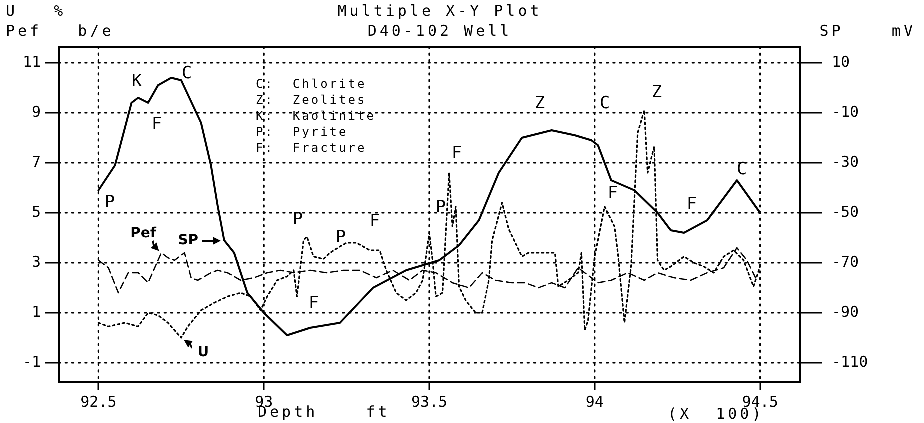  What do you see at coordinates (311, 84) in the screenshot?
I see `annotation: C: Chlorite` at bounding box center [311, 84].